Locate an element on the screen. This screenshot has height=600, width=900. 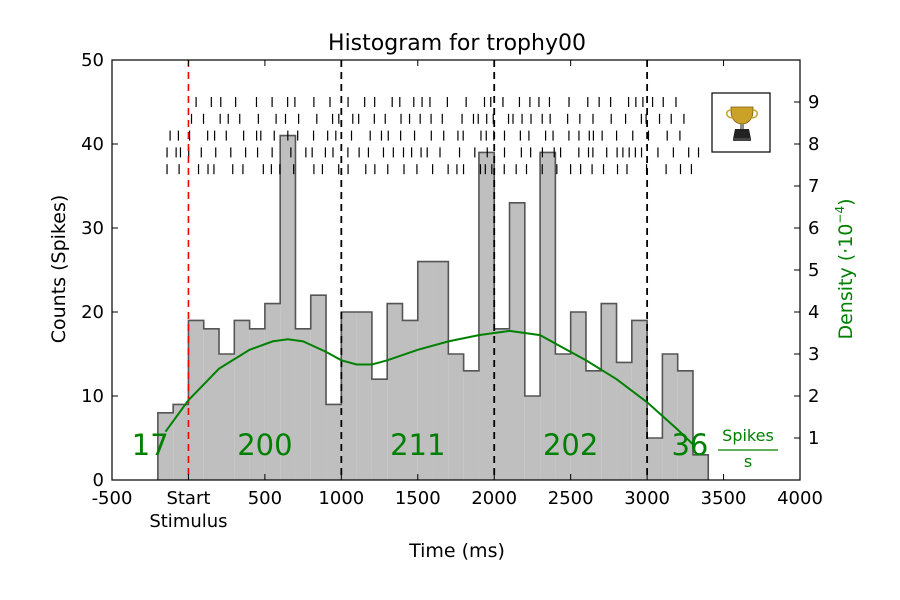
y2-tick-label: 2 is located at coordinates (813, 396).